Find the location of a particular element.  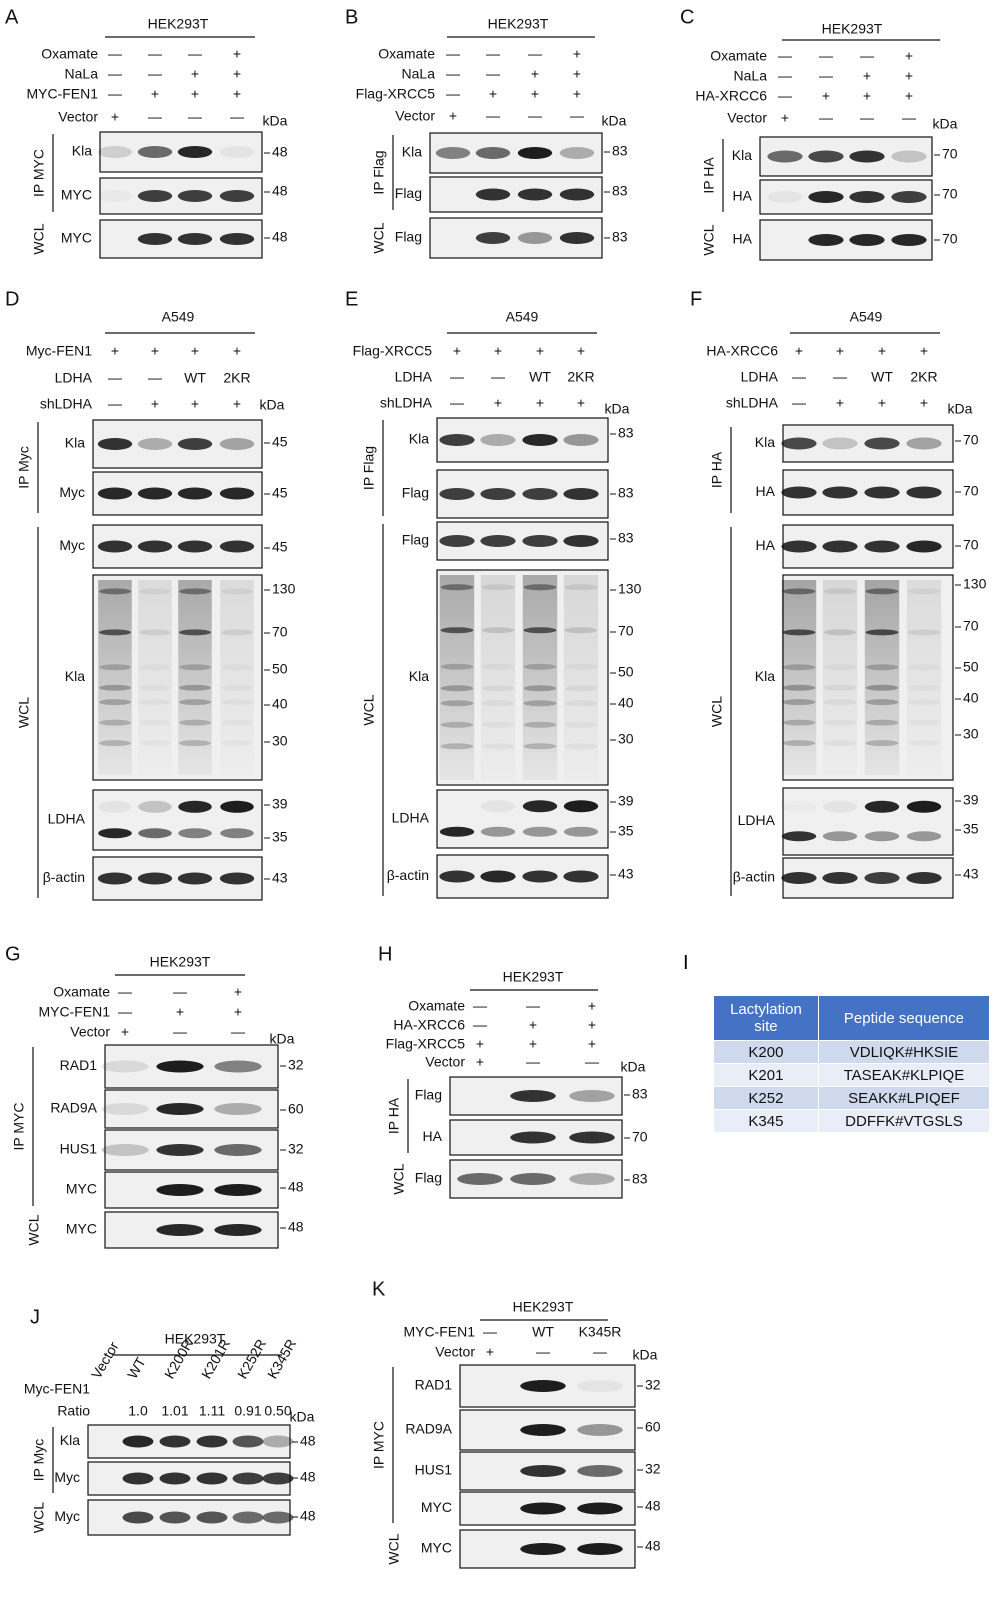

table-row: K200 VDLIQK#HKSIE is located at coordinates (852, 1052).